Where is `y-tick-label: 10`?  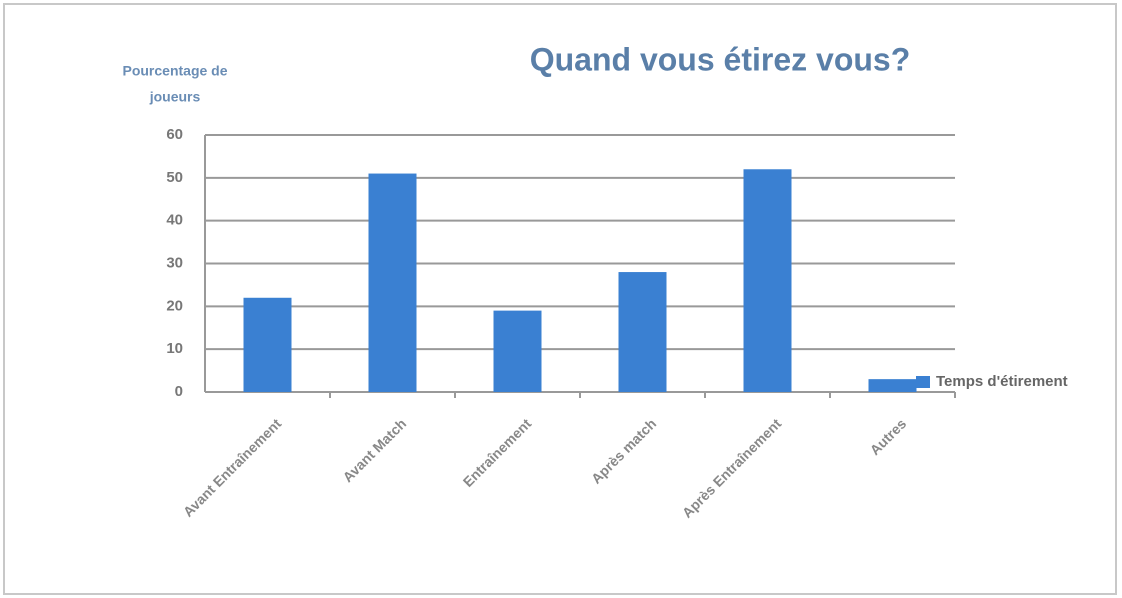 y-tick-label: 10 is located at coordinates (174, 348).